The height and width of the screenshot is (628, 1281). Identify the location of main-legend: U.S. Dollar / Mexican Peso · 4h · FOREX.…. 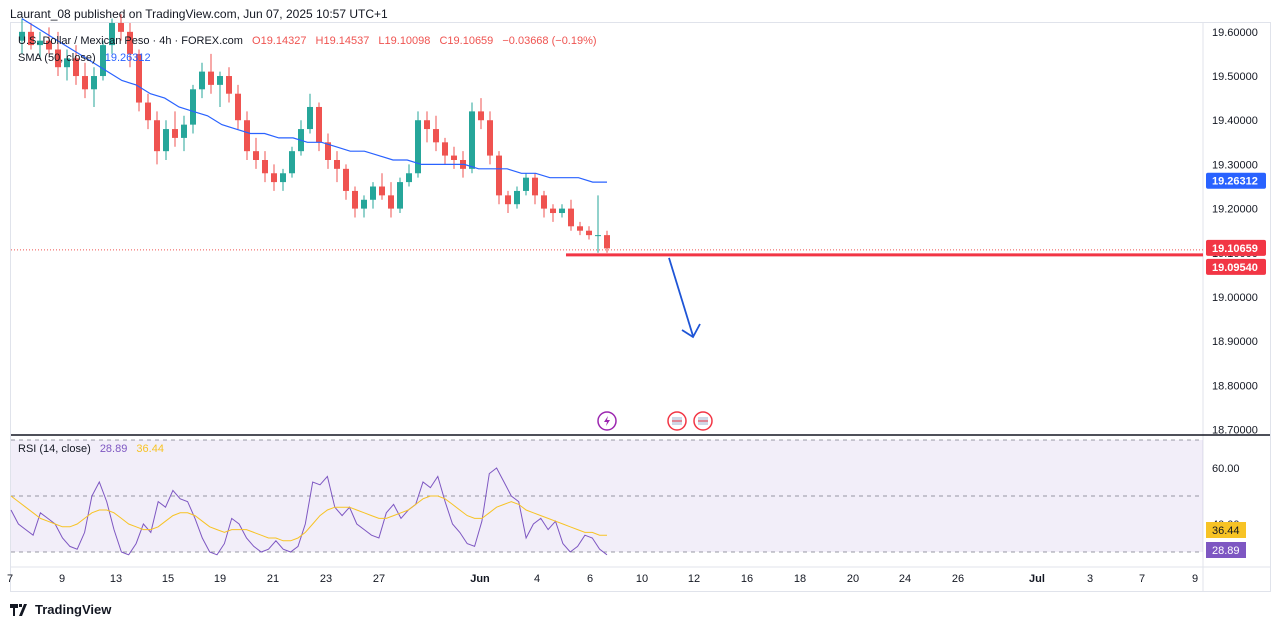
(310, 41).